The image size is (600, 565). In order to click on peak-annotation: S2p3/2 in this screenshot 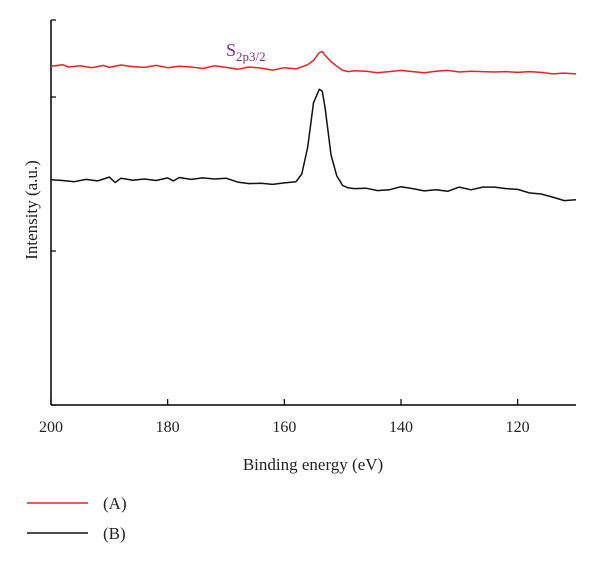, I will do `click(246, 52)`.